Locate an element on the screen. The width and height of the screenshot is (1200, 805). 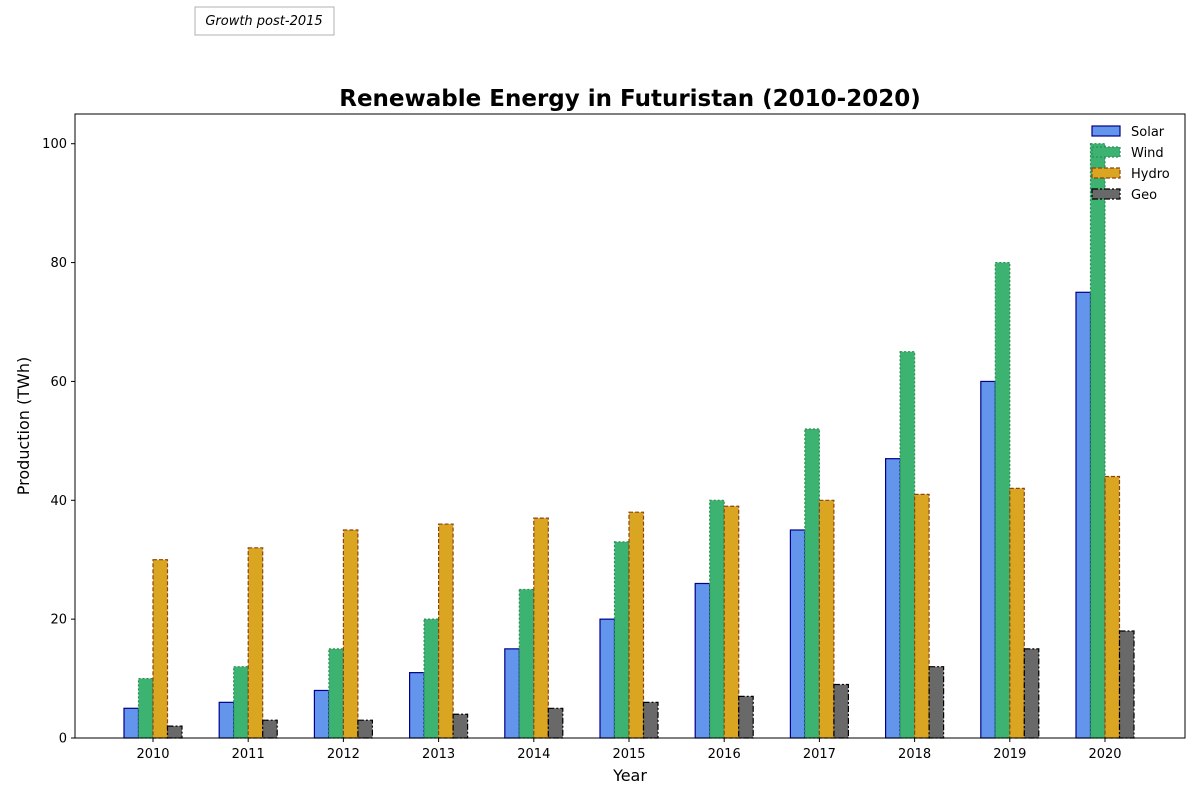
bar-solar-2019 is located at coordinates (988, 559).